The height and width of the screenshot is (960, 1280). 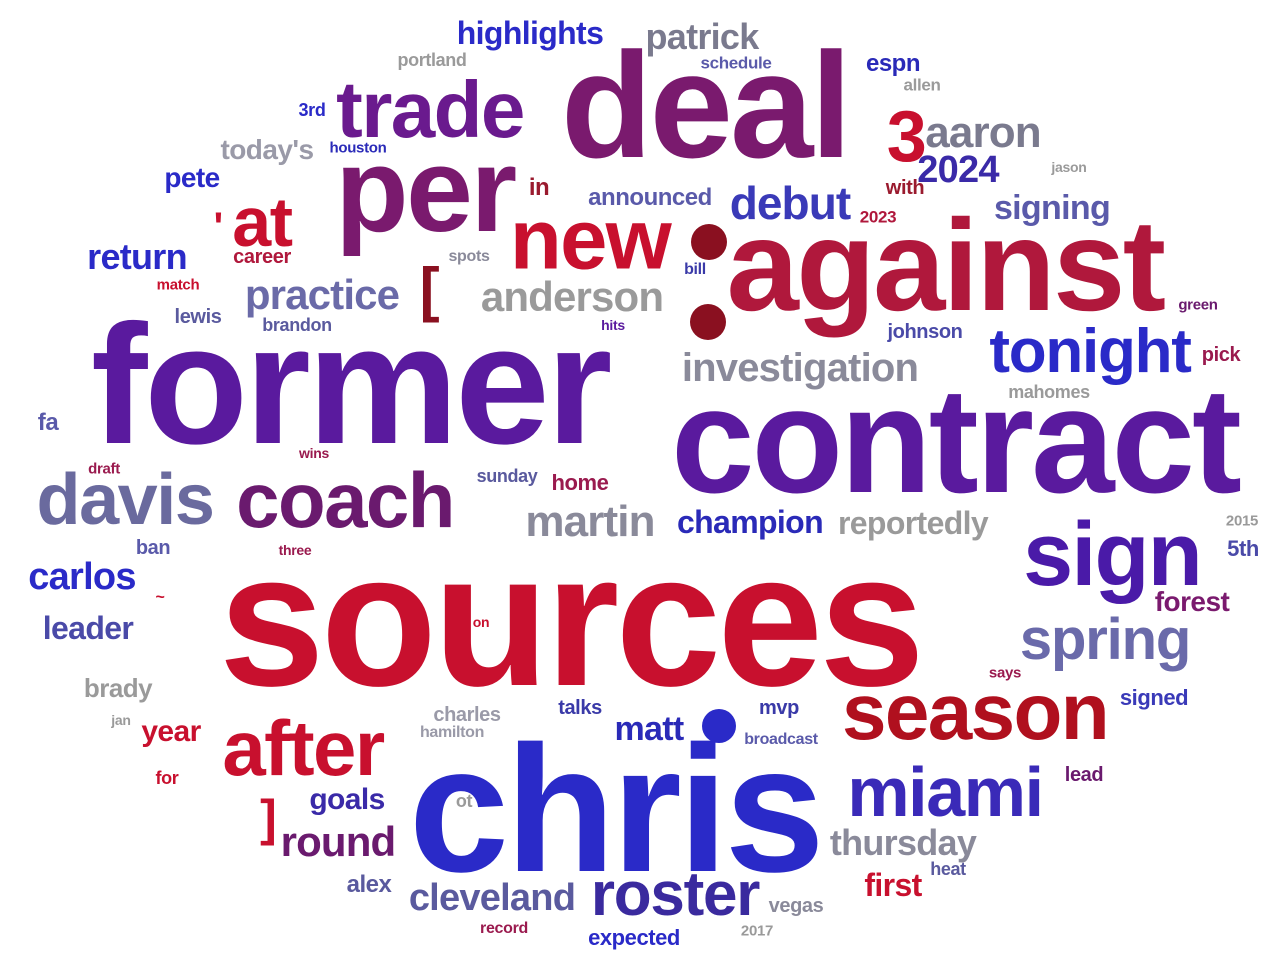 I want to click on cloud-word: signing, so click(x=1052, y=208).